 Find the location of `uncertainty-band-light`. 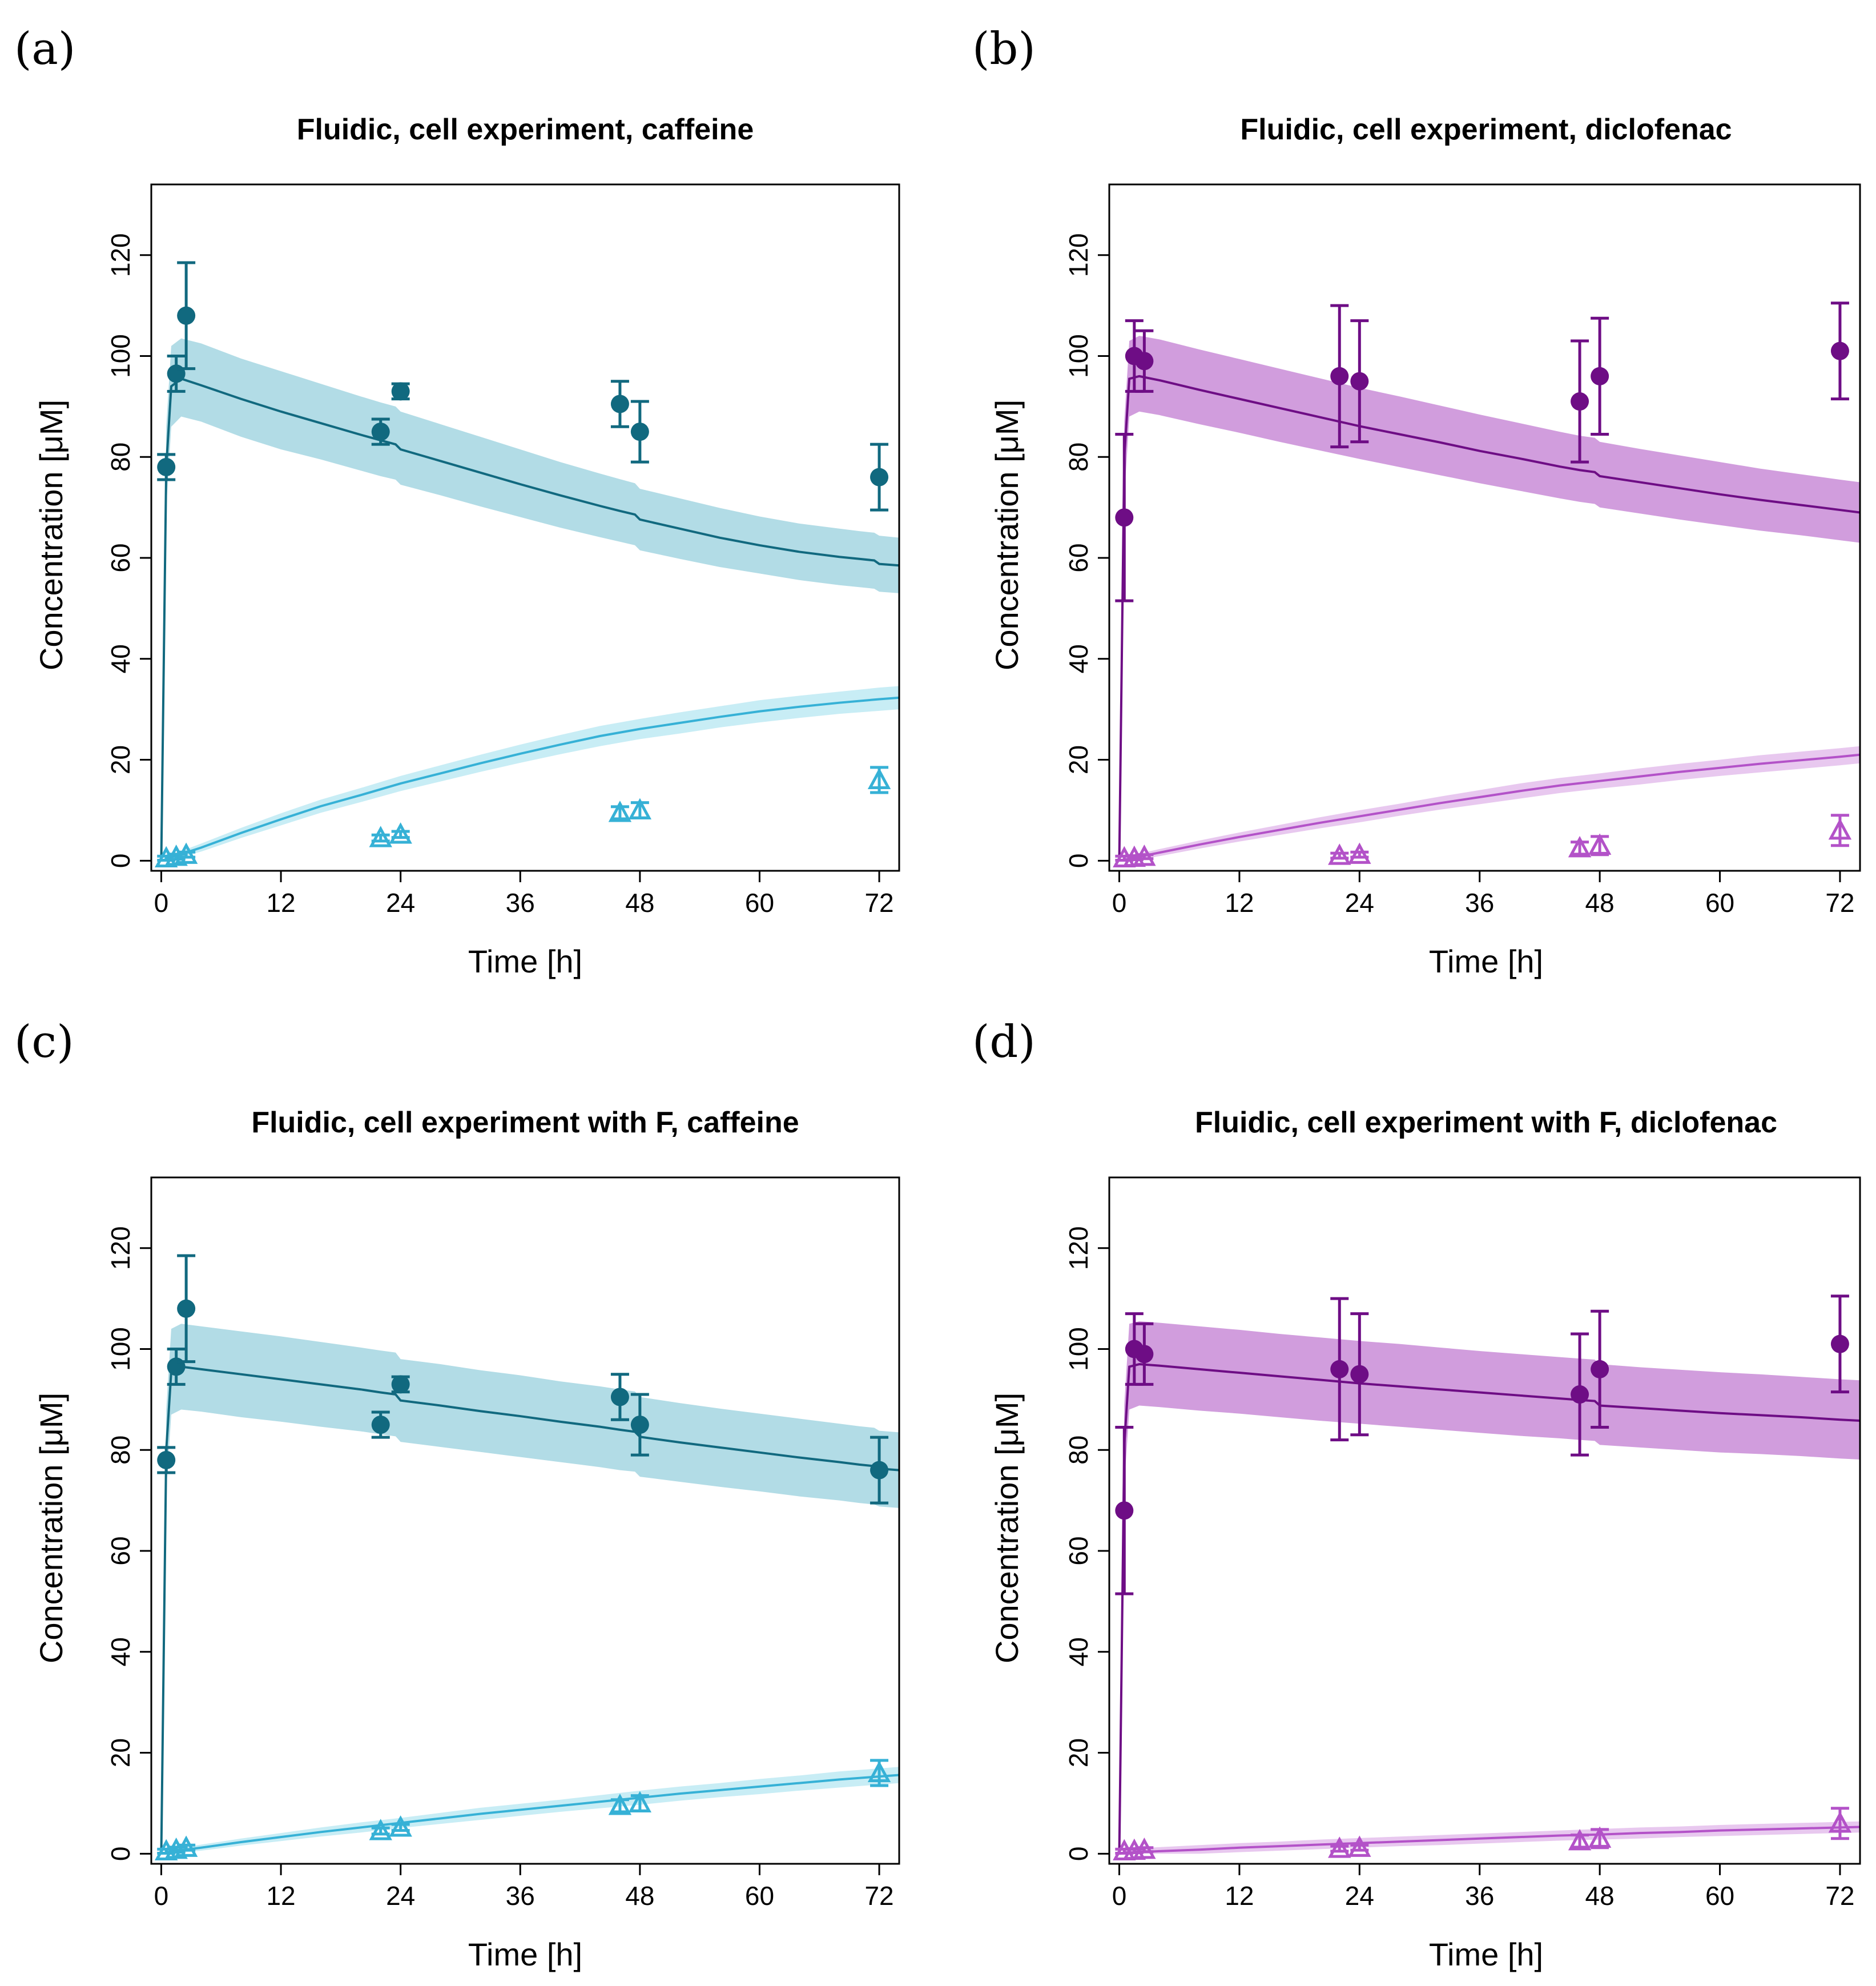

uncertainty-band-light is located at coordinates (1489, 803).